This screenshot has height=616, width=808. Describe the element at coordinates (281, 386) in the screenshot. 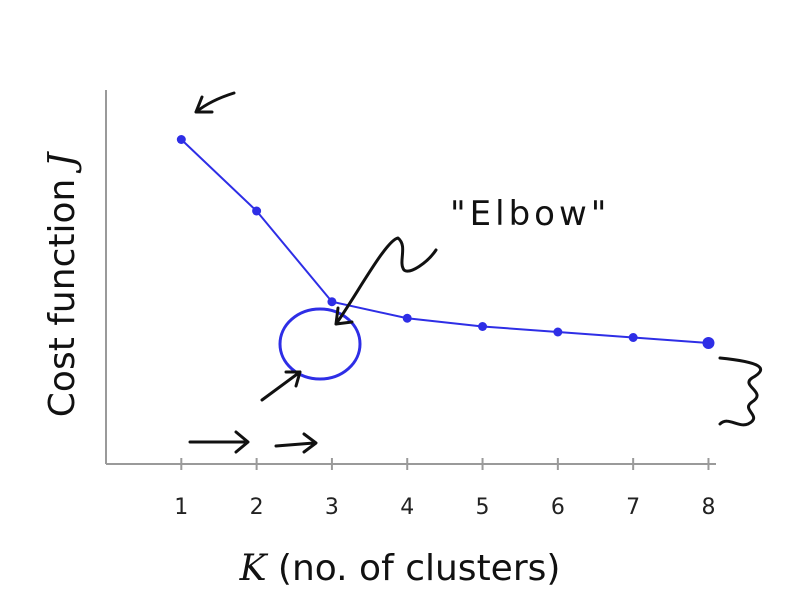

I see `elbow-tick-mark` at that location.